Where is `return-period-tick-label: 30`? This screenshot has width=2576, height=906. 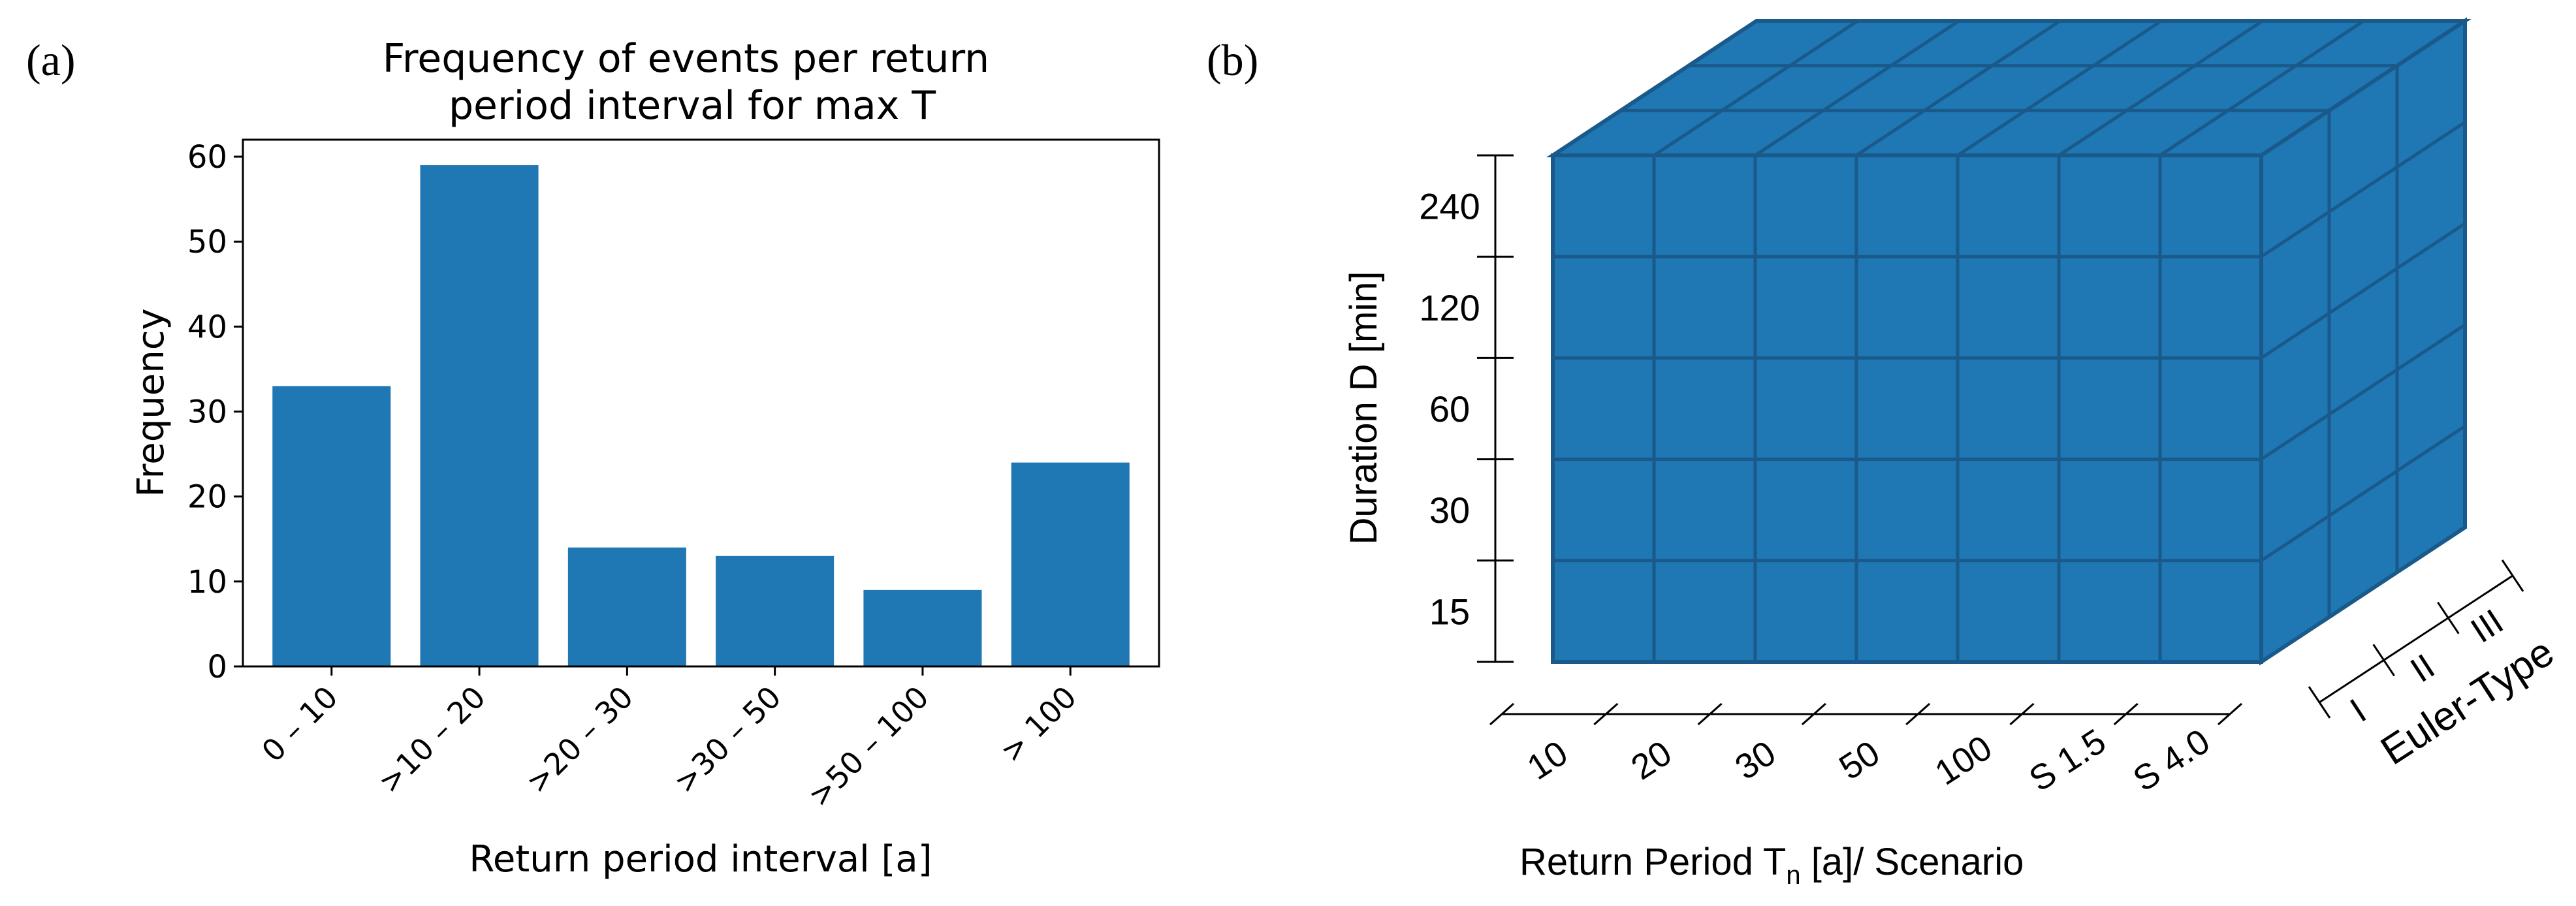
return-period-tick-label: 30 is located at coordinates (1755, 760).